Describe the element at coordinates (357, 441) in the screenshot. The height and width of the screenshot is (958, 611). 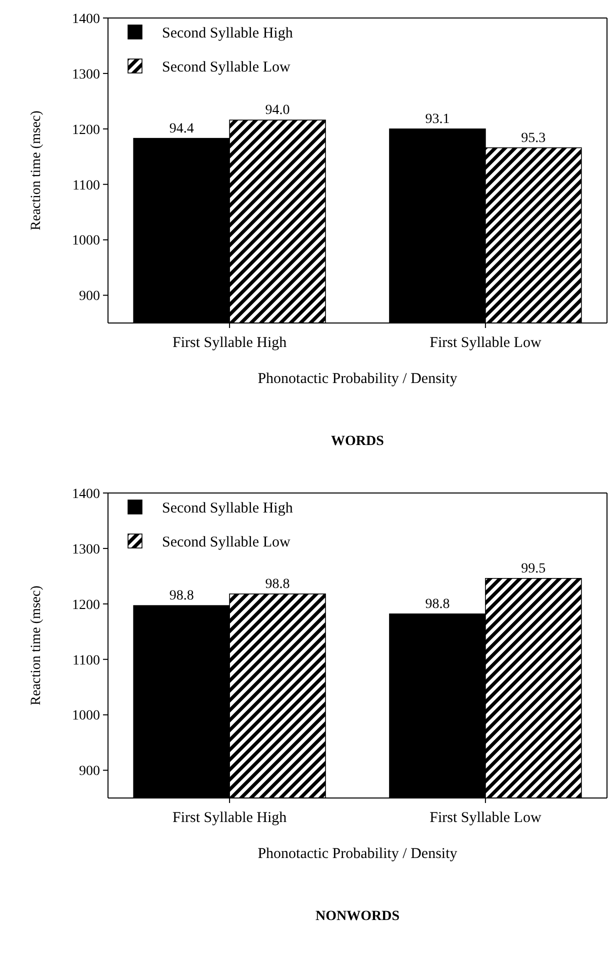
I see `text: WORDS` at that location.